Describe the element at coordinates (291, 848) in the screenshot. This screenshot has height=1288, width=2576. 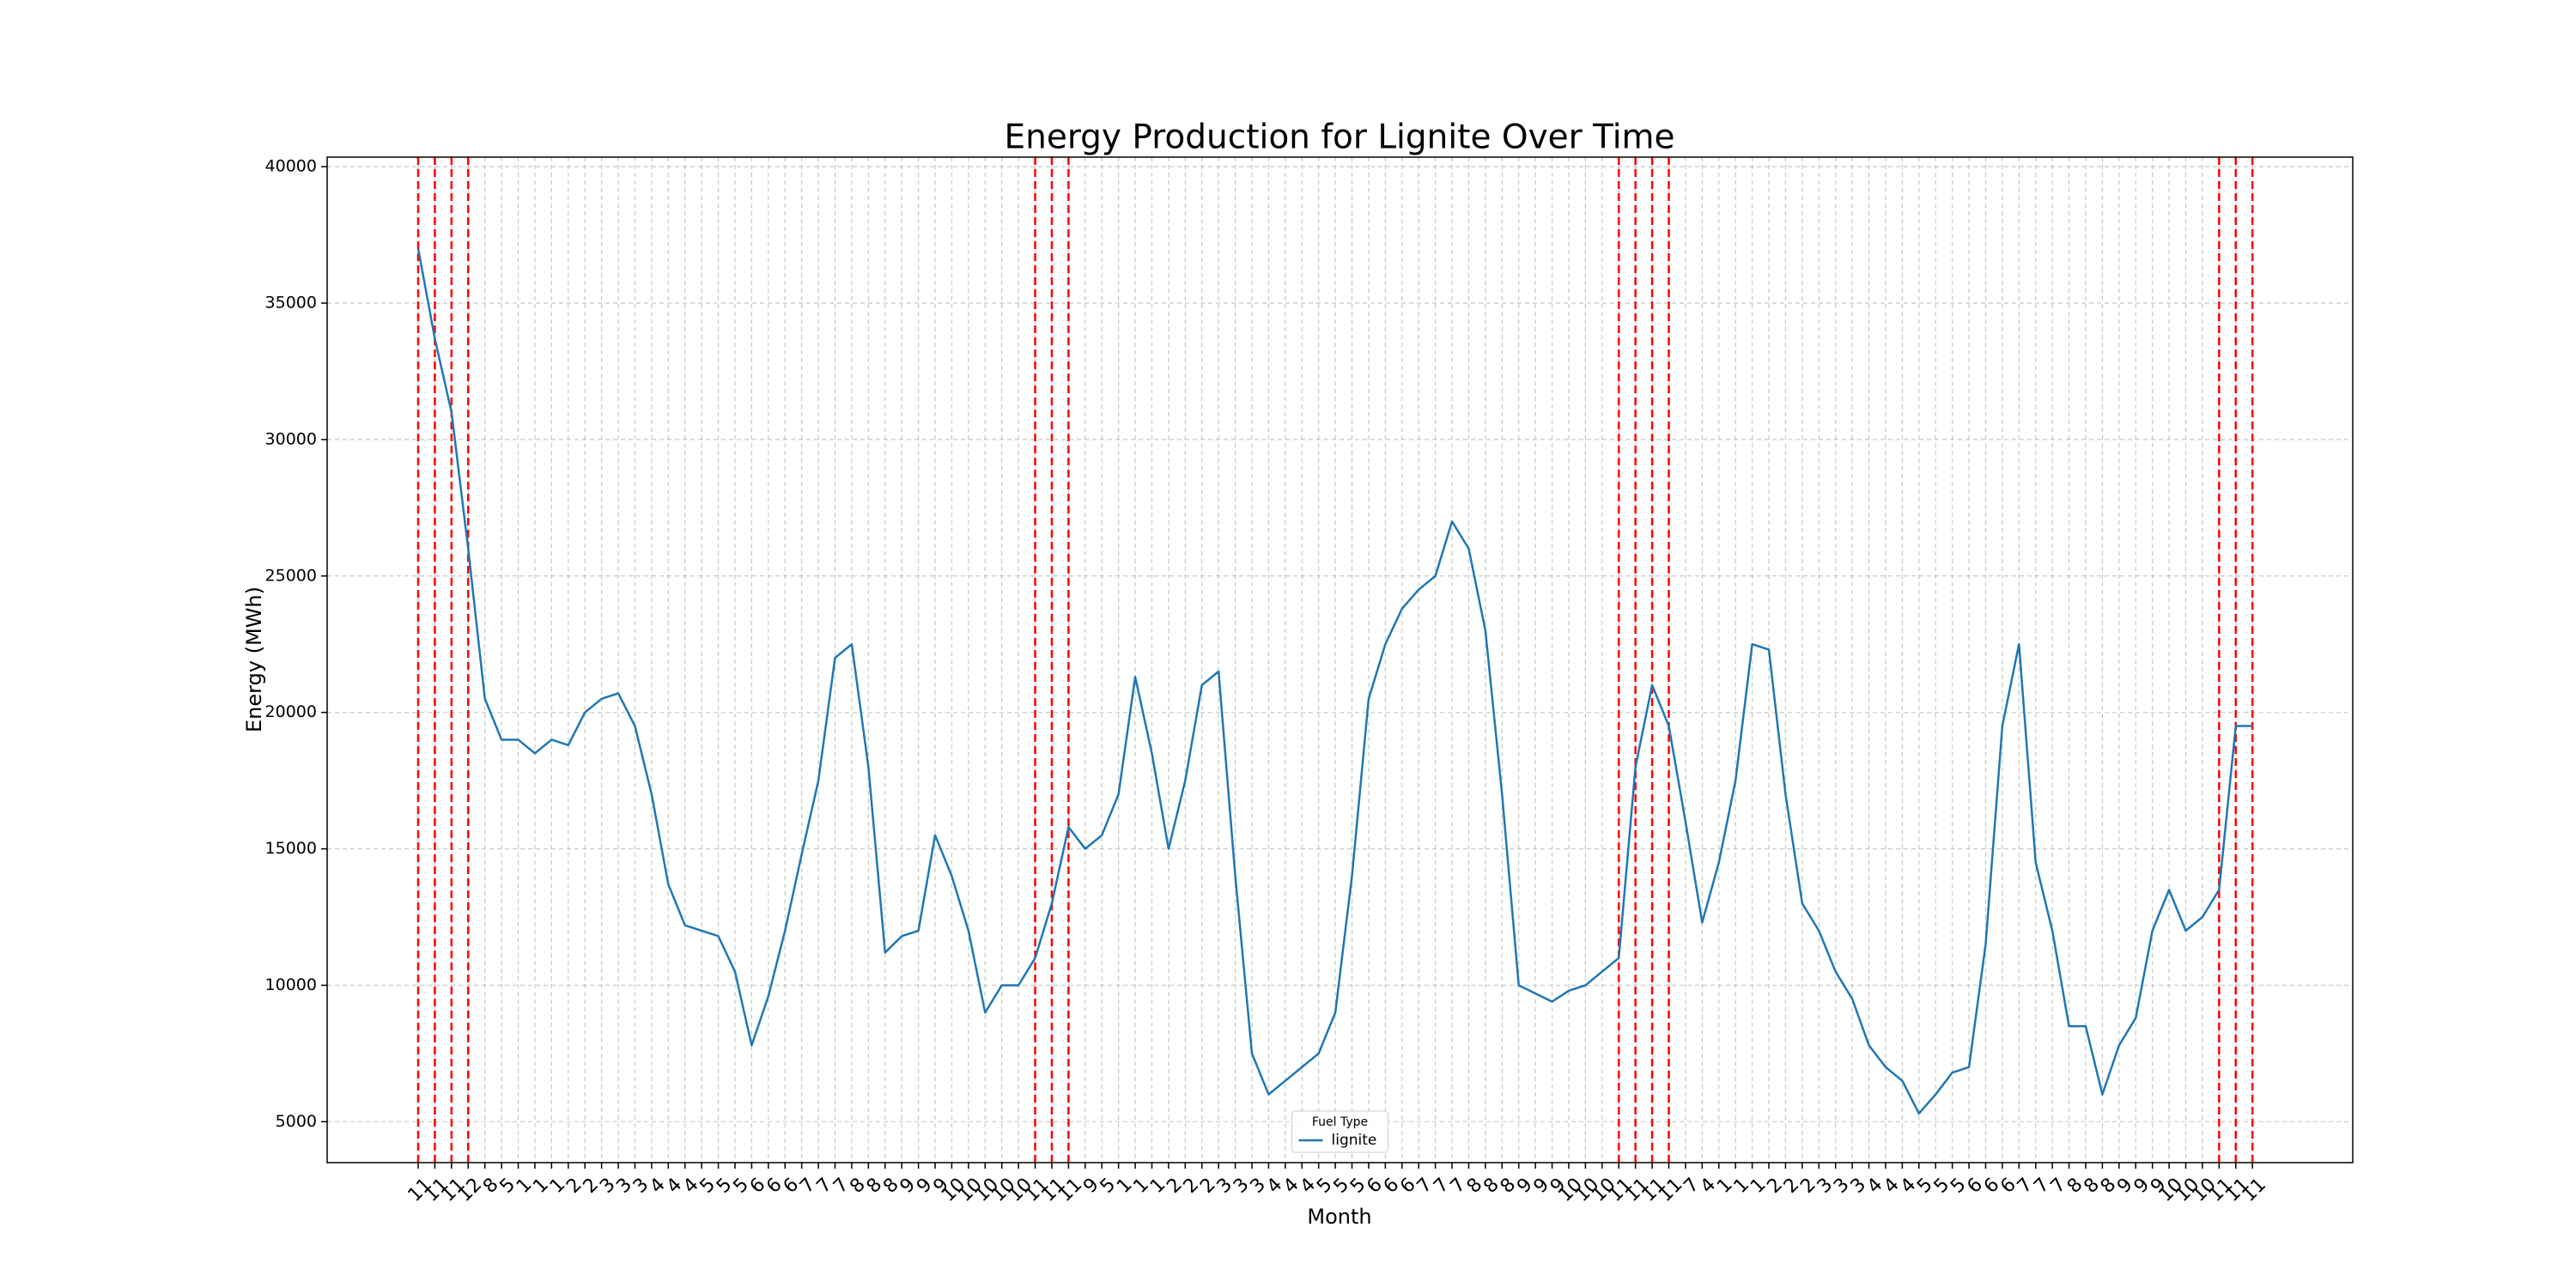
I see `y-tick-label: 15000` at that location.